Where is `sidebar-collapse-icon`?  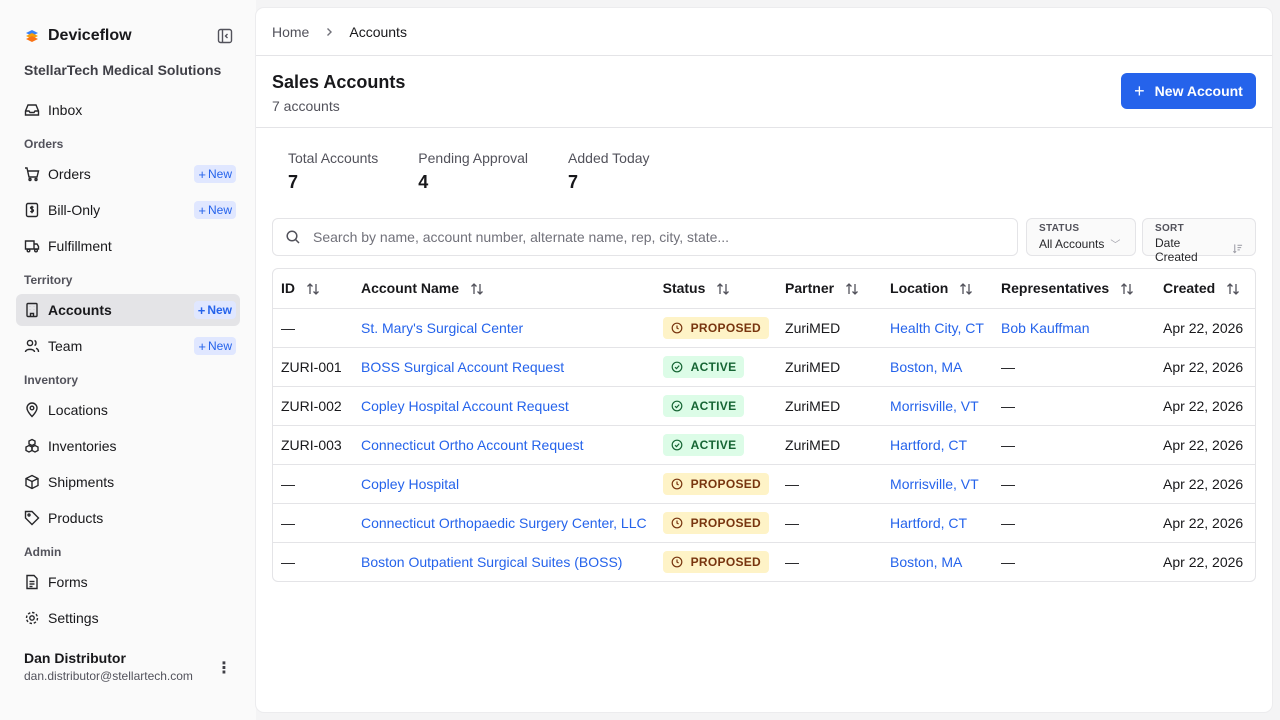 sidebar-collapse-icon is located at coordinates (225, 36).